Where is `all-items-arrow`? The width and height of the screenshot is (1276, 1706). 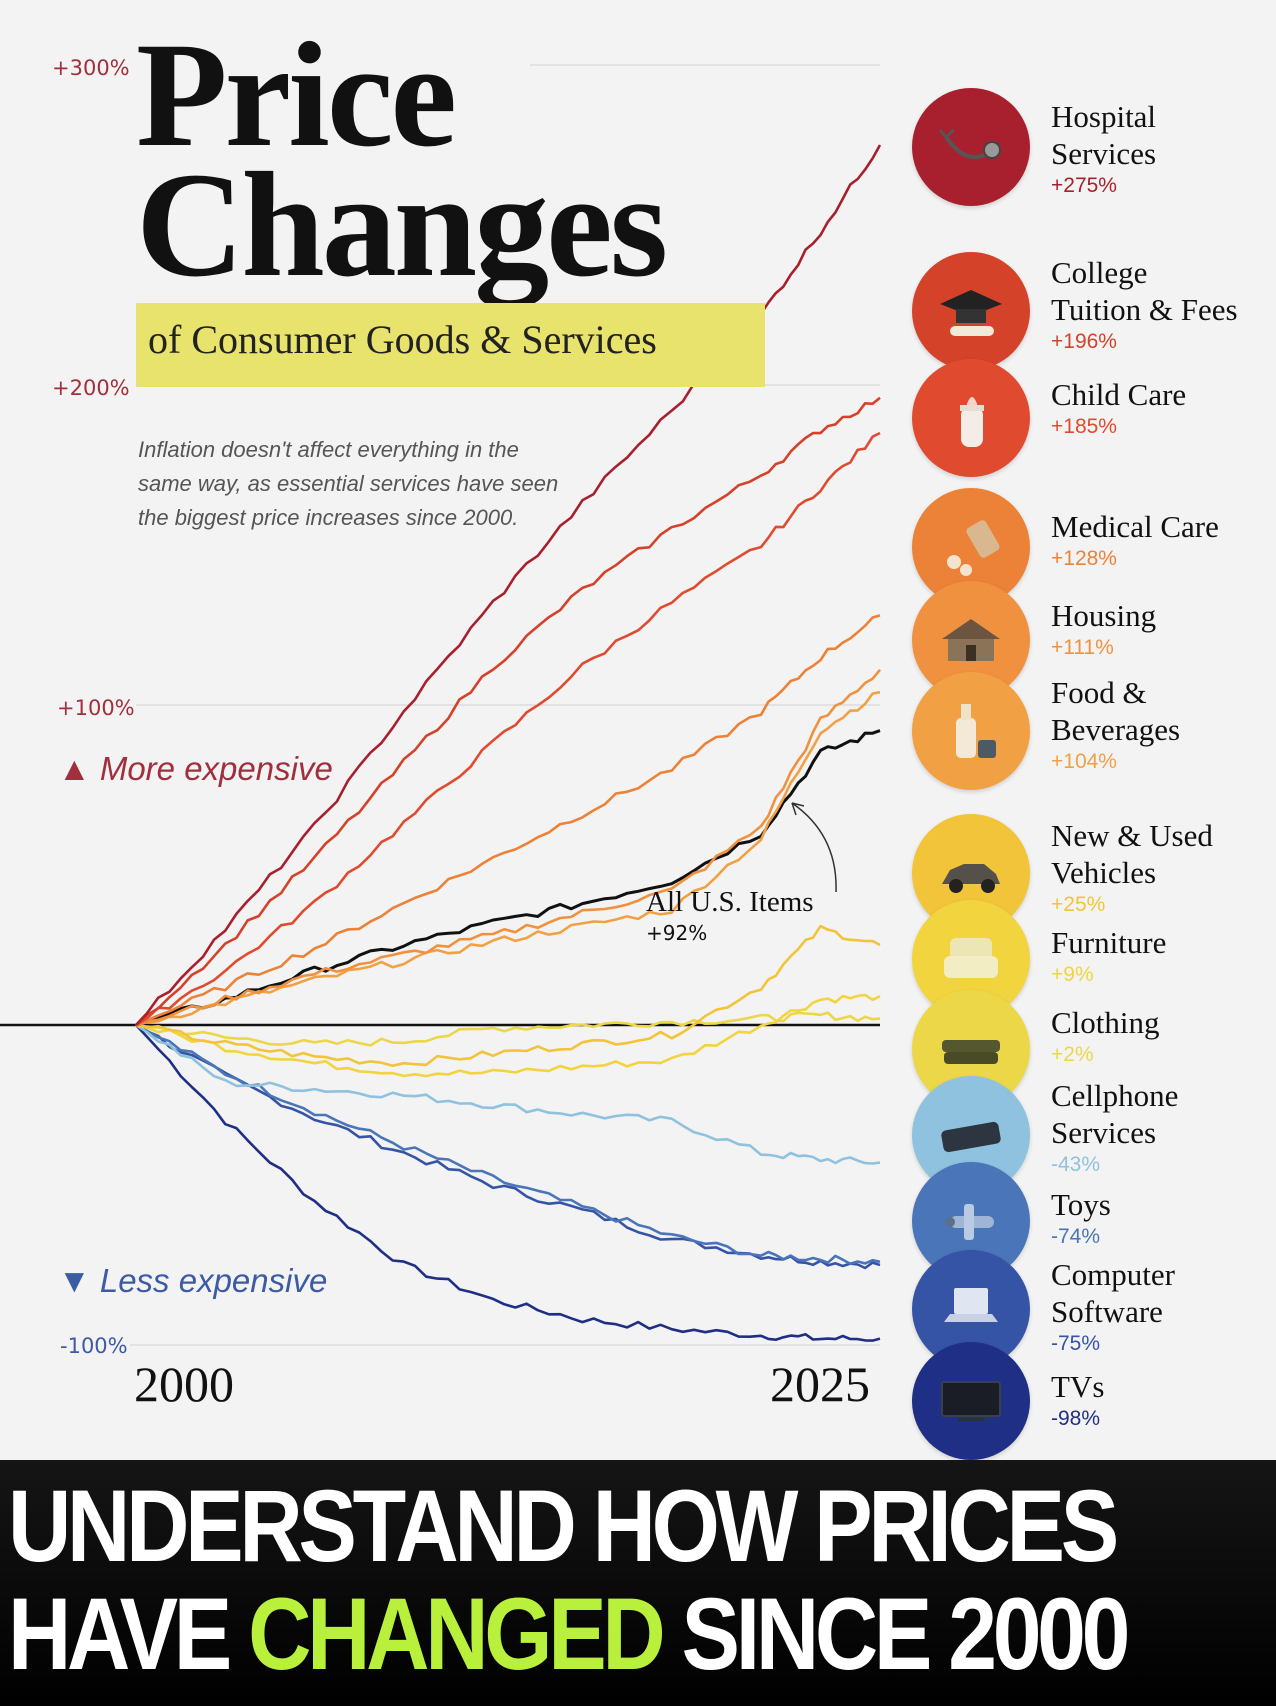 all-items-arrow is located at coordinates (814, 847).